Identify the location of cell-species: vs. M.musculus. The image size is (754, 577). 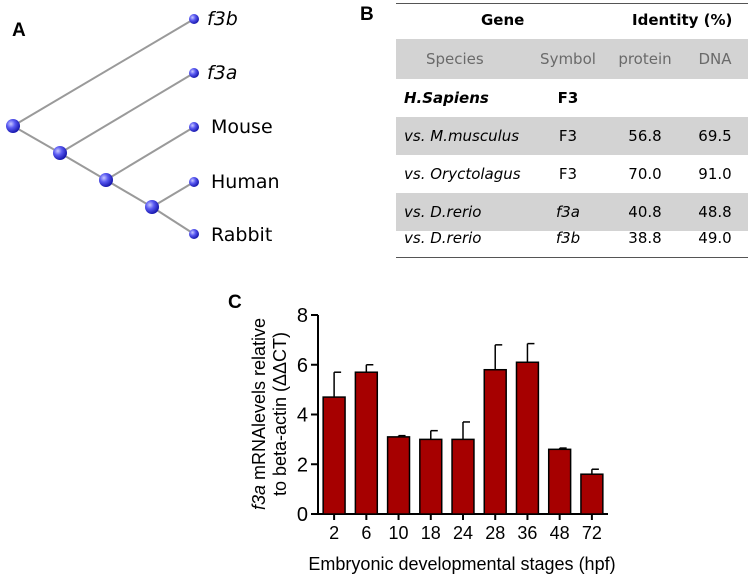
(462, 136).